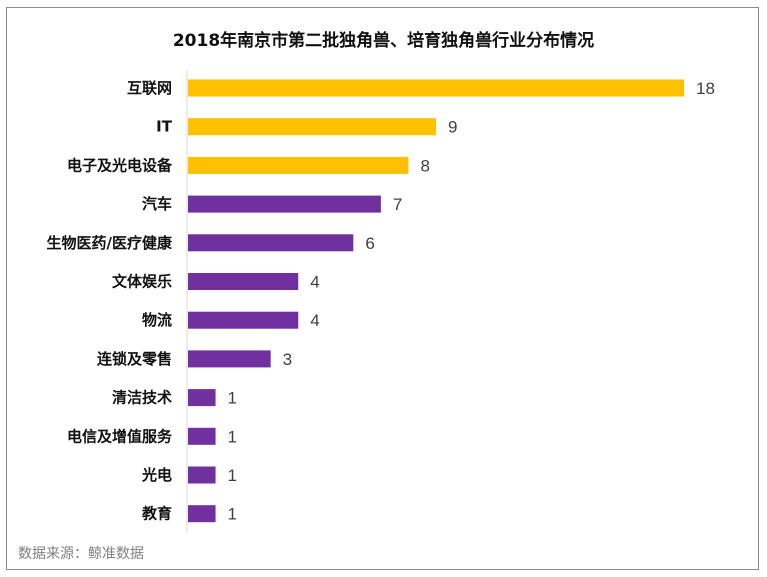  What do you see at coordinates (156, 475) in the screenshot?
I see `category-label: 光电` at bounding box center [156, 475].